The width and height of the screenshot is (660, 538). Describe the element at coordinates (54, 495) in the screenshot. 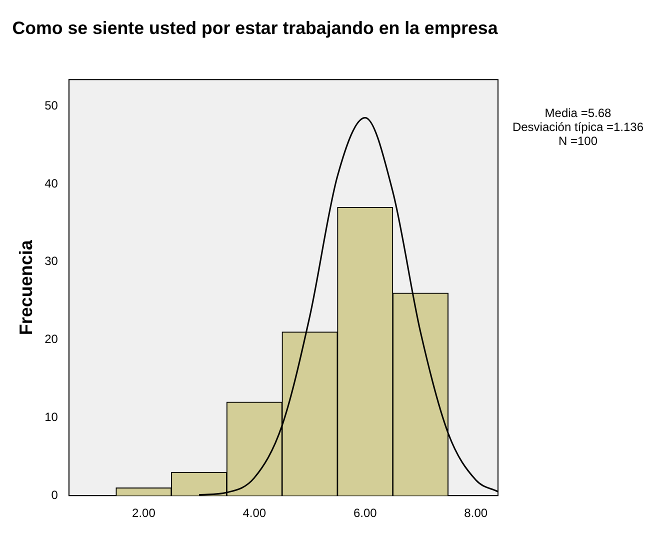

I see `y-tick-label: 0` at that location.